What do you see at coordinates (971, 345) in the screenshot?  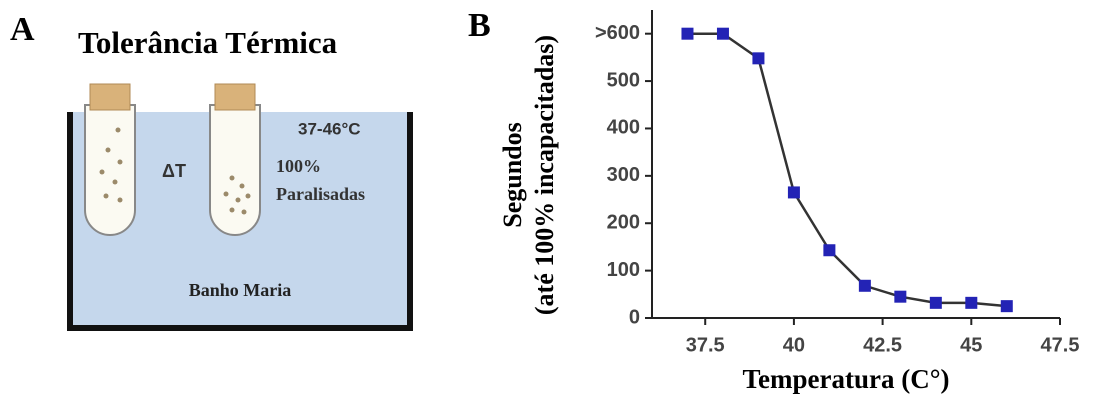 I see `x-tick-label: 45` at bounding box center [971, 345].